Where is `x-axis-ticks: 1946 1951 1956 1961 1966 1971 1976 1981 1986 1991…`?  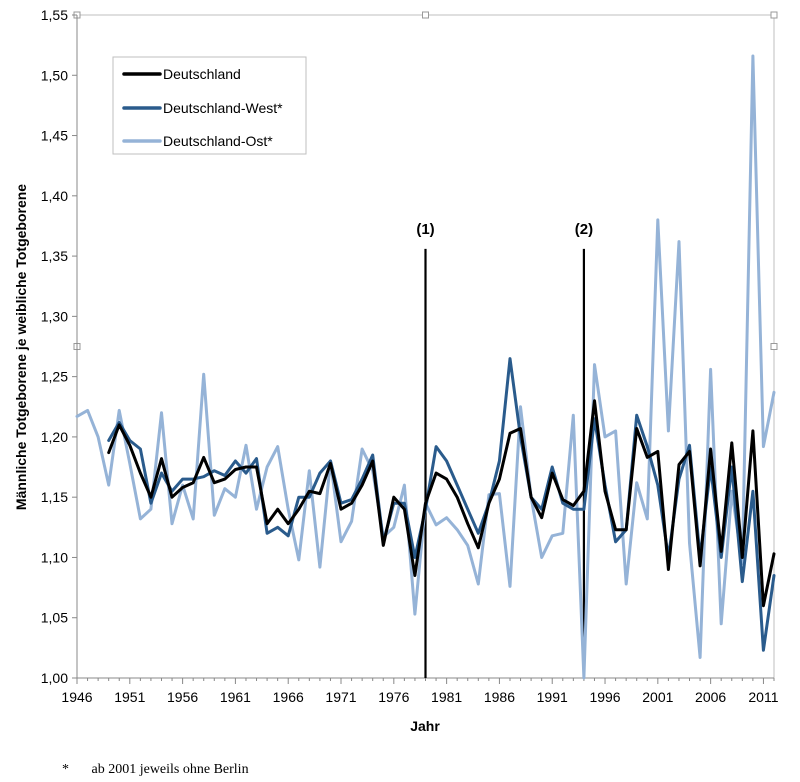
x-axis-ticks: 1946 1951 1956 1961 1966 1971 1976 1981 1986 1991… is located at coordinates (420, 691).